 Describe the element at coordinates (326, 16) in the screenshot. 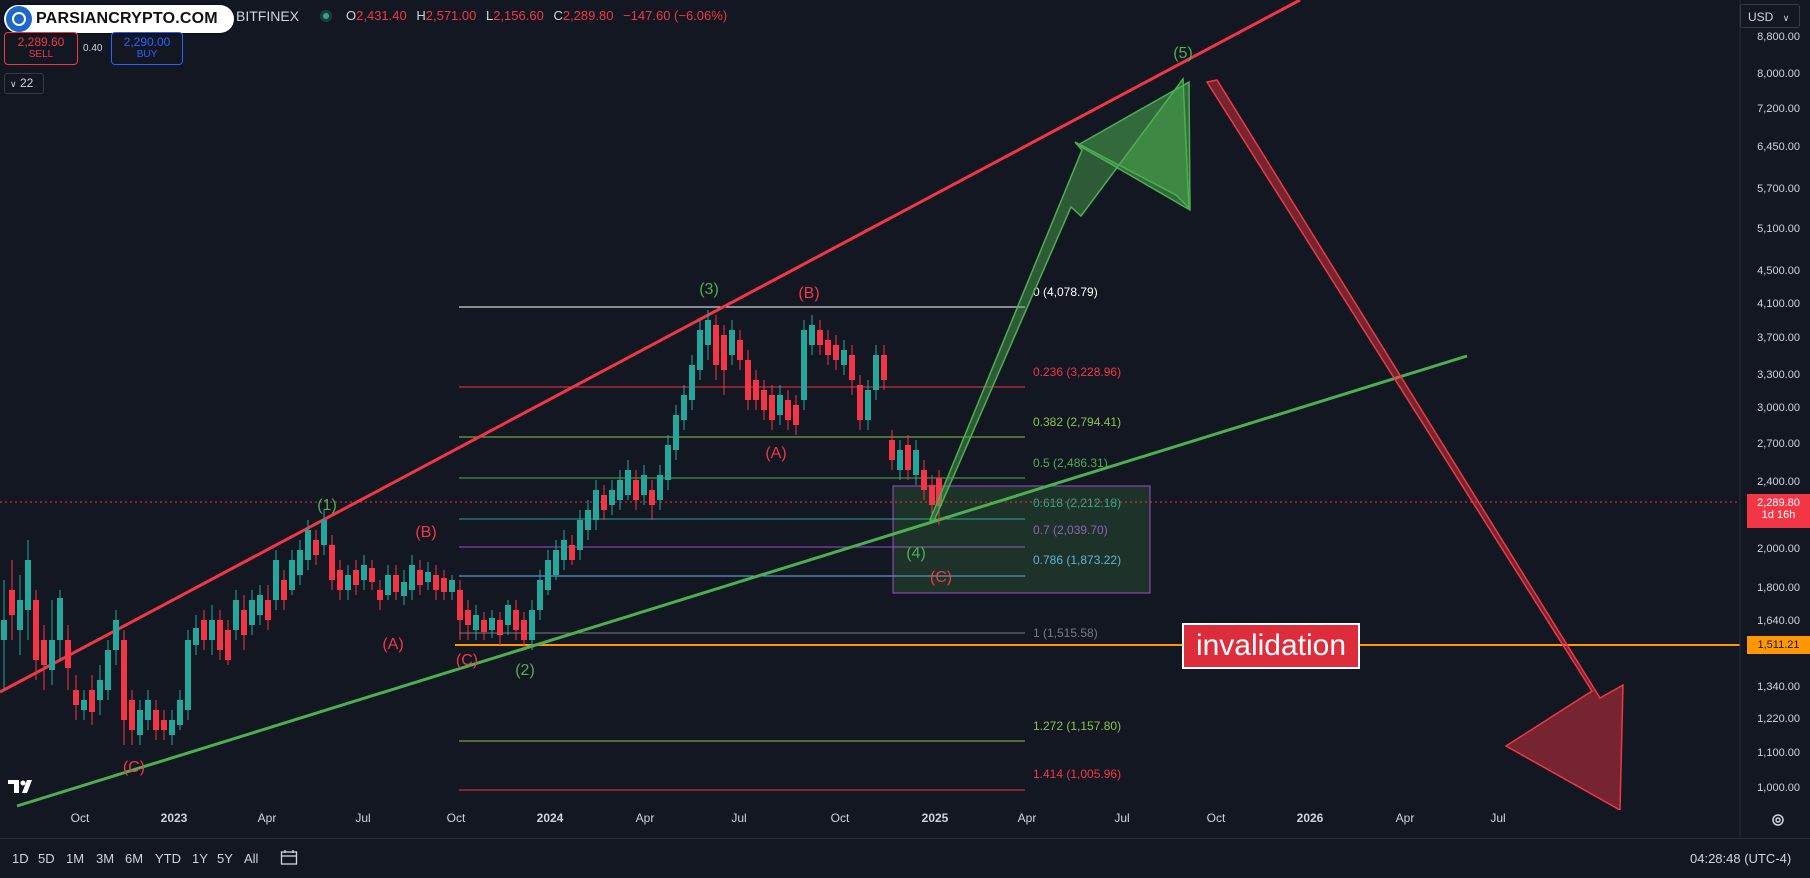

I see `market-status-icon` at that location.